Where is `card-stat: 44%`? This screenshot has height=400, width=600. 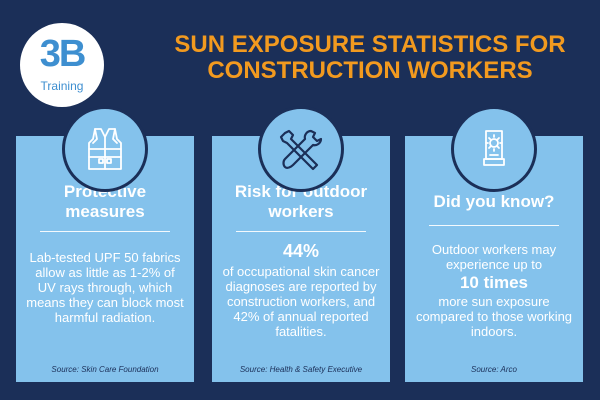
card-stat: 44% is located at coordinates (301, 251).